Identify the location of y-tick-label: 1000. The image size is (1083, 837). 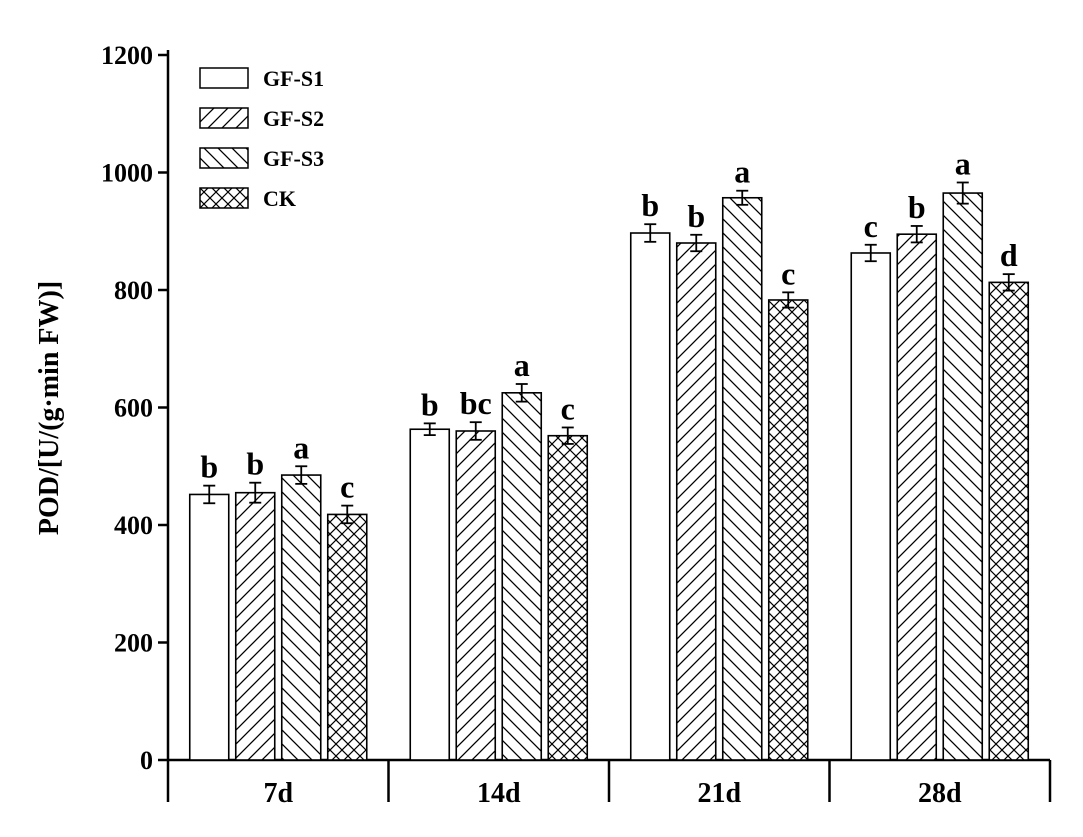
(127, 173).